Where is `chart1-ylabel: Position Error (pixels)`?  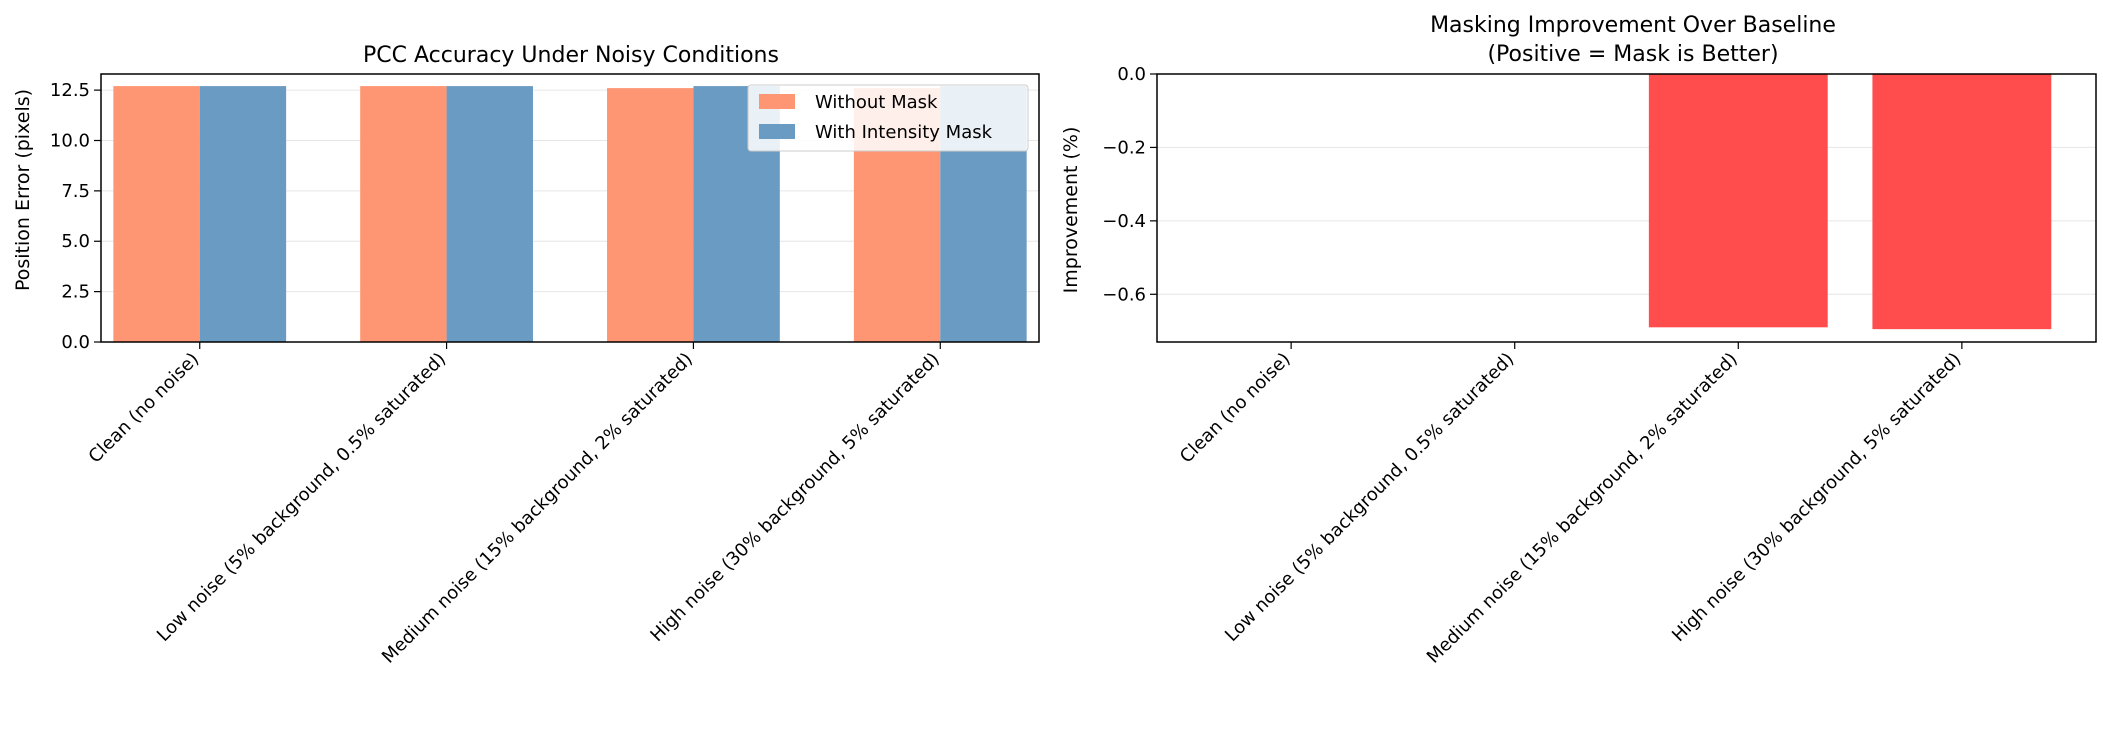
chart1-ylabel: Position Error (pixels) is located at coordinates (23, 190).